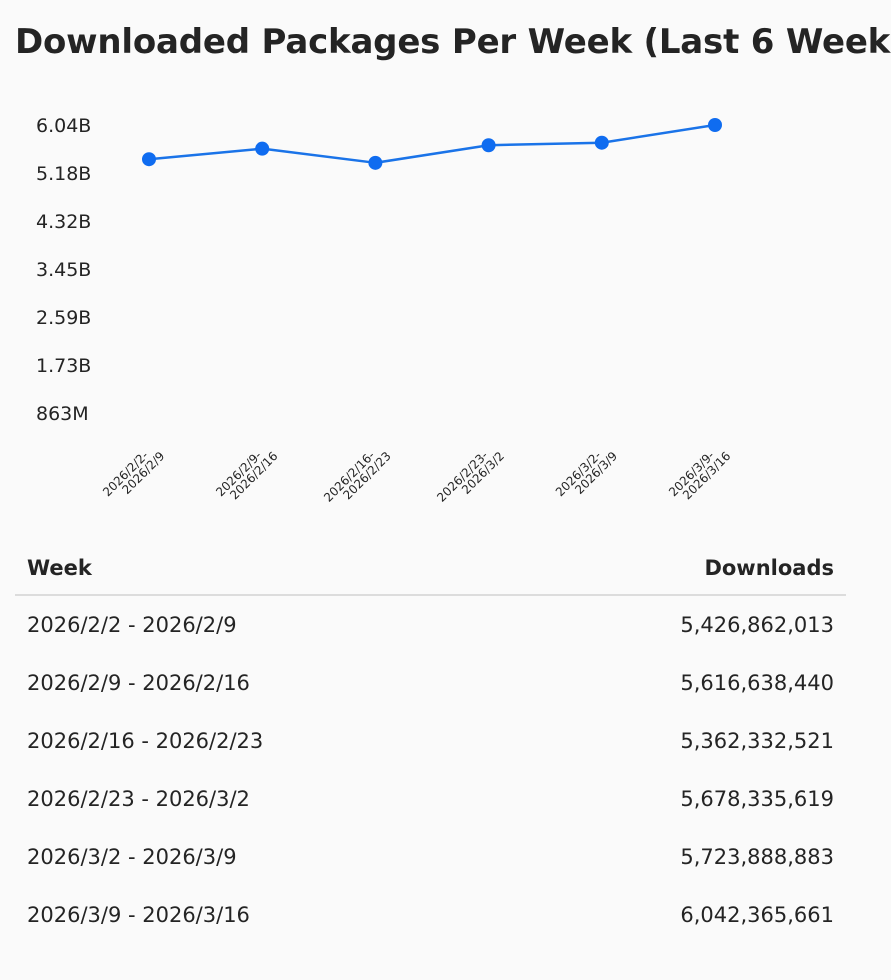 This screenshot has height=980, width=891. I want to click on table-row: 2026/3/9 - 2026/3/16 6,042,365,661, so click(430, 915).